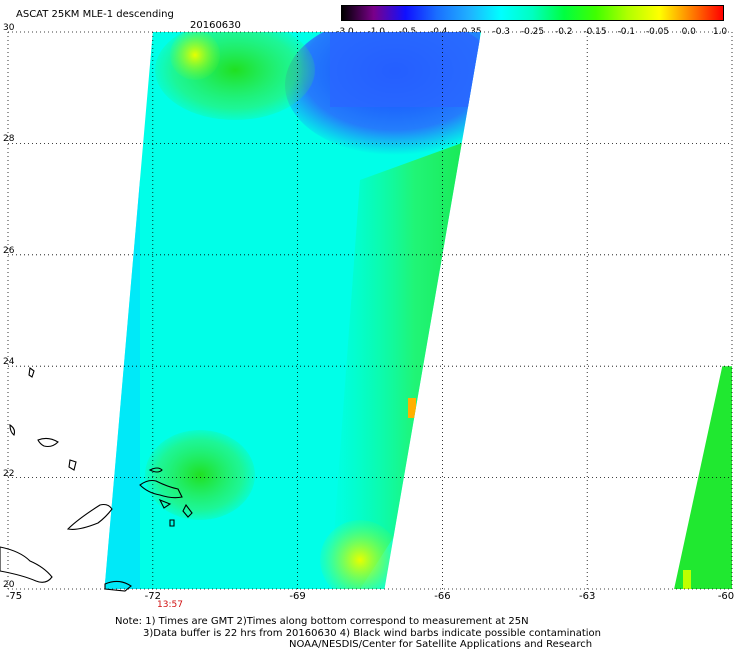  What do you see at coordinates (360, 554) in the screenshot?
I see `yellow-patch-south` at bounding box center [360, 554].